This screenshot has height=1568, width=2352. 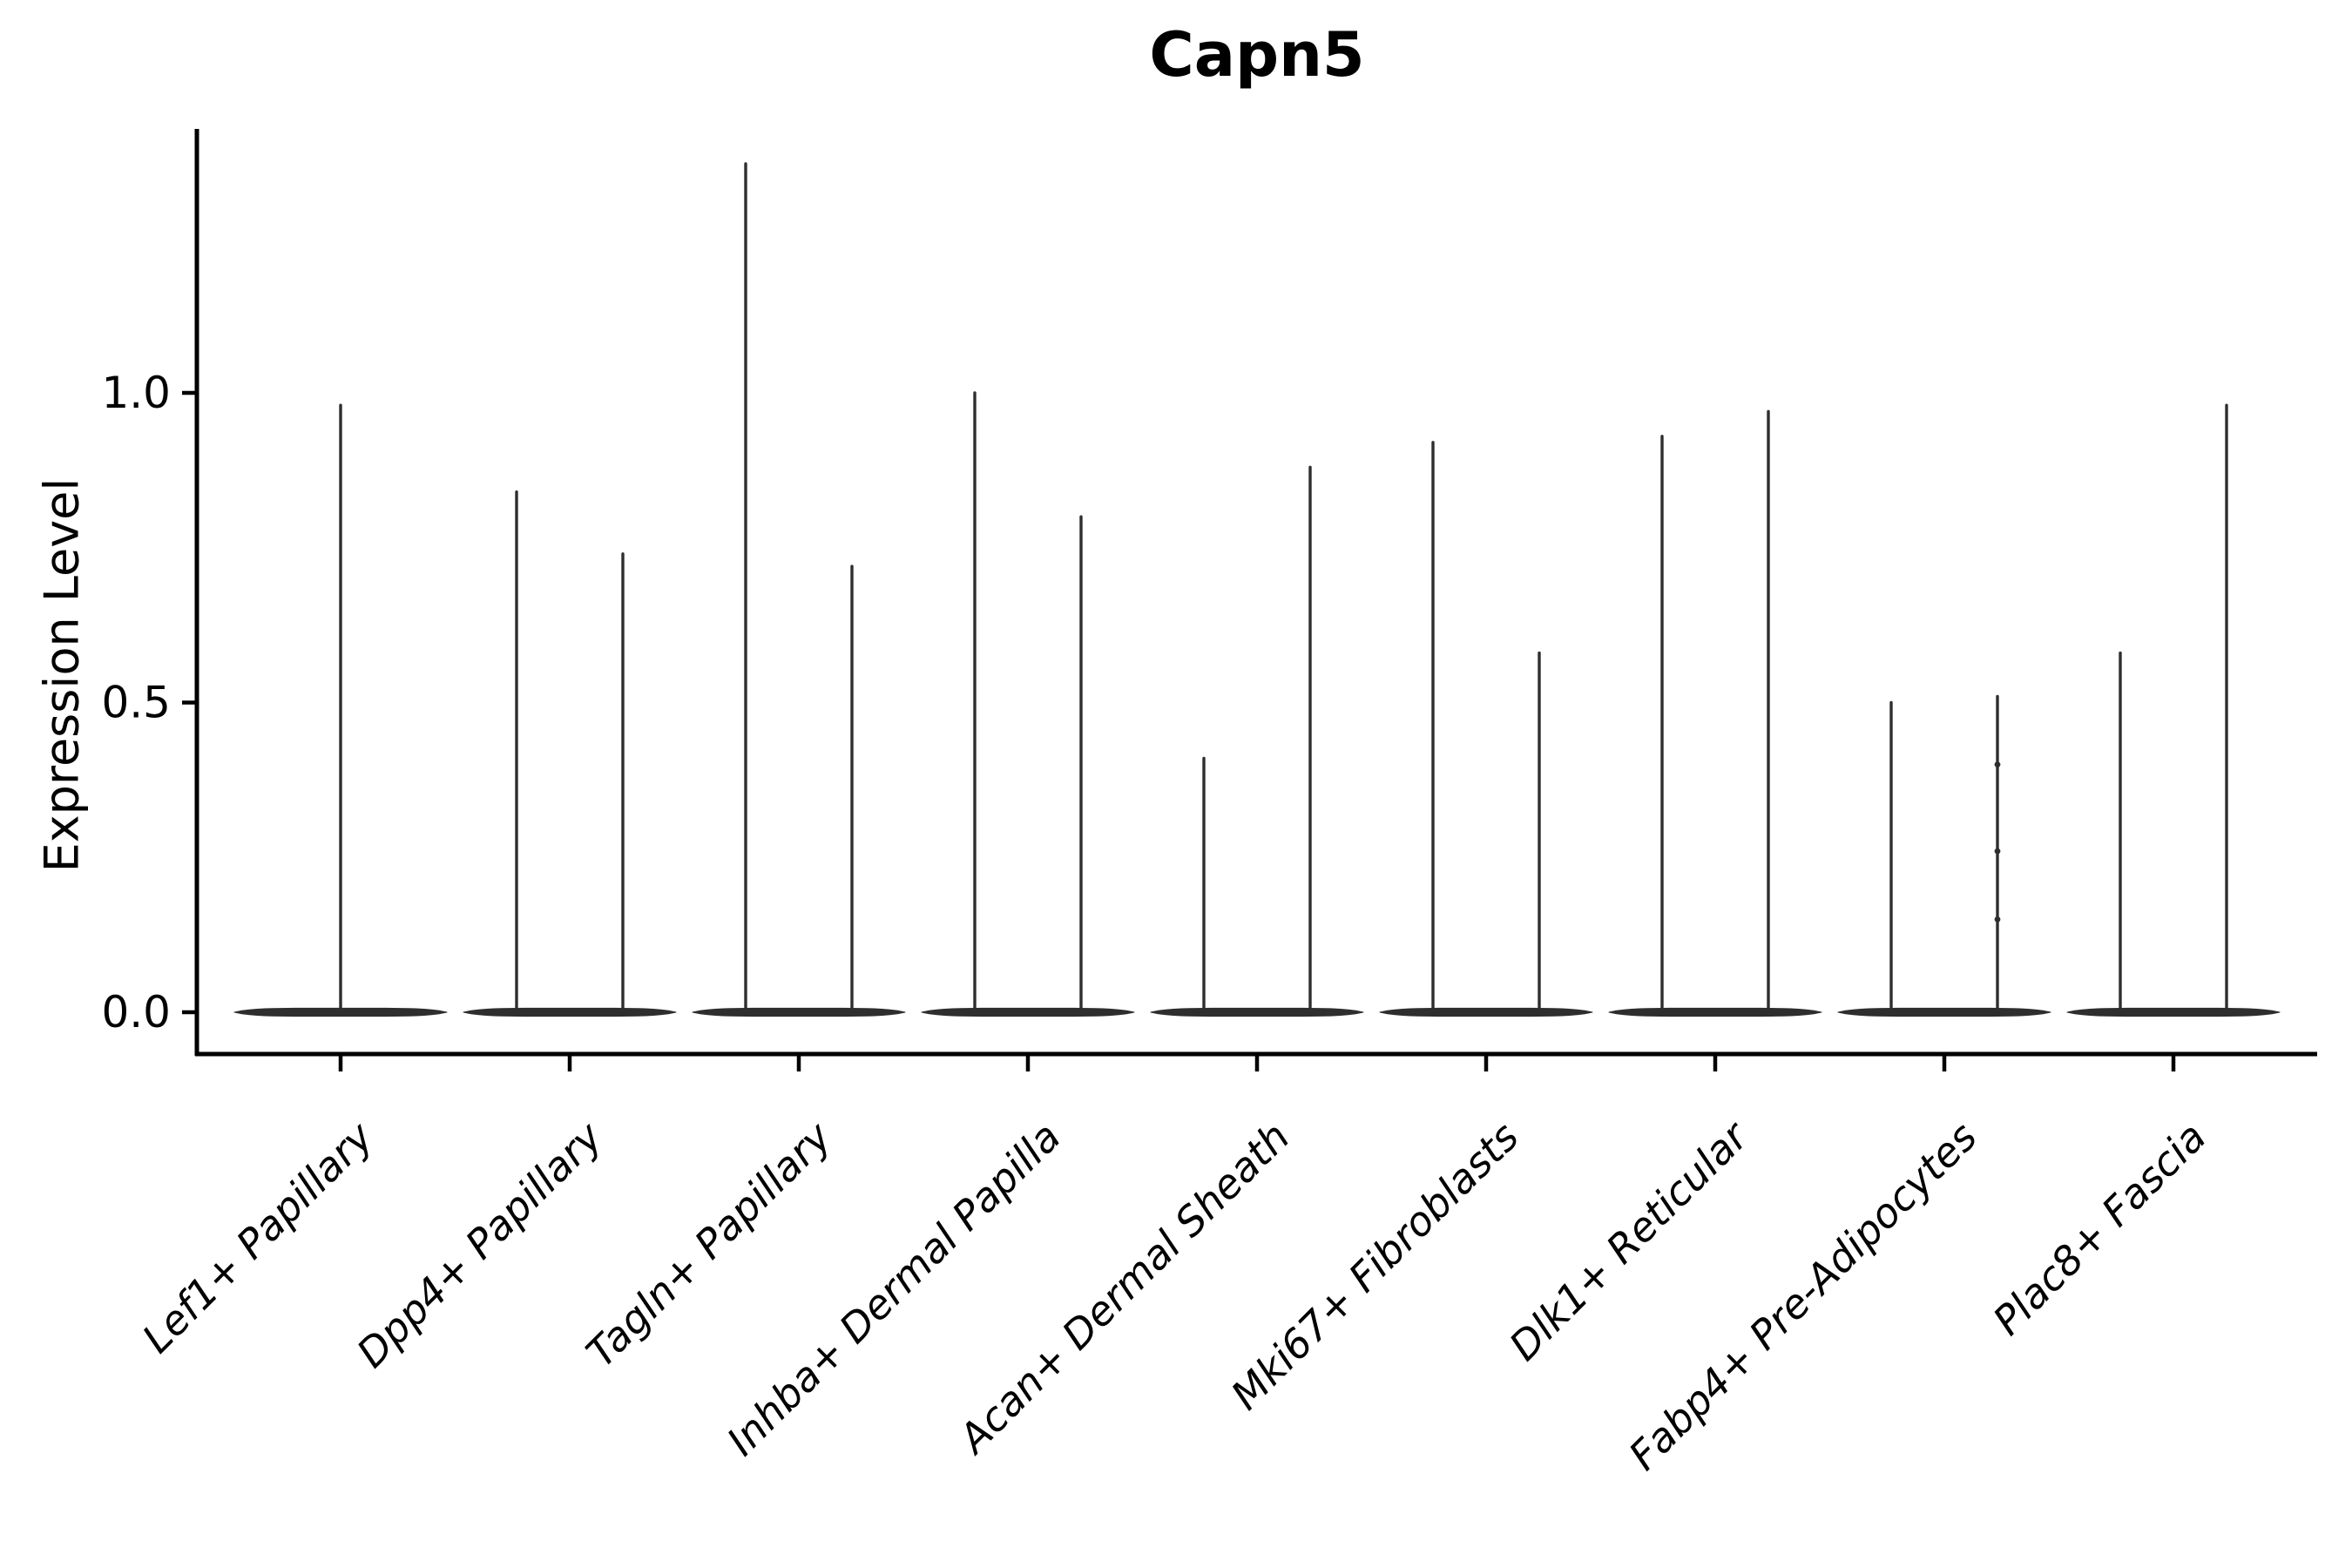 What do you see at coordinates (136, 1012) in the screenshot?
I see `y-tick-label: 0.0` at bounding box center [136, 1012].